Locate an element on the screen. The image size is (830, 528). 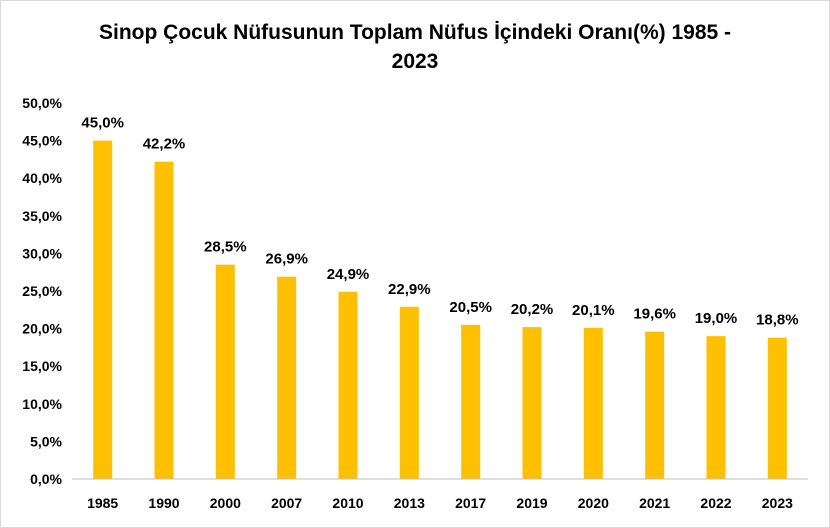
data-label: 24,9% is located at coordinates (348, 274).